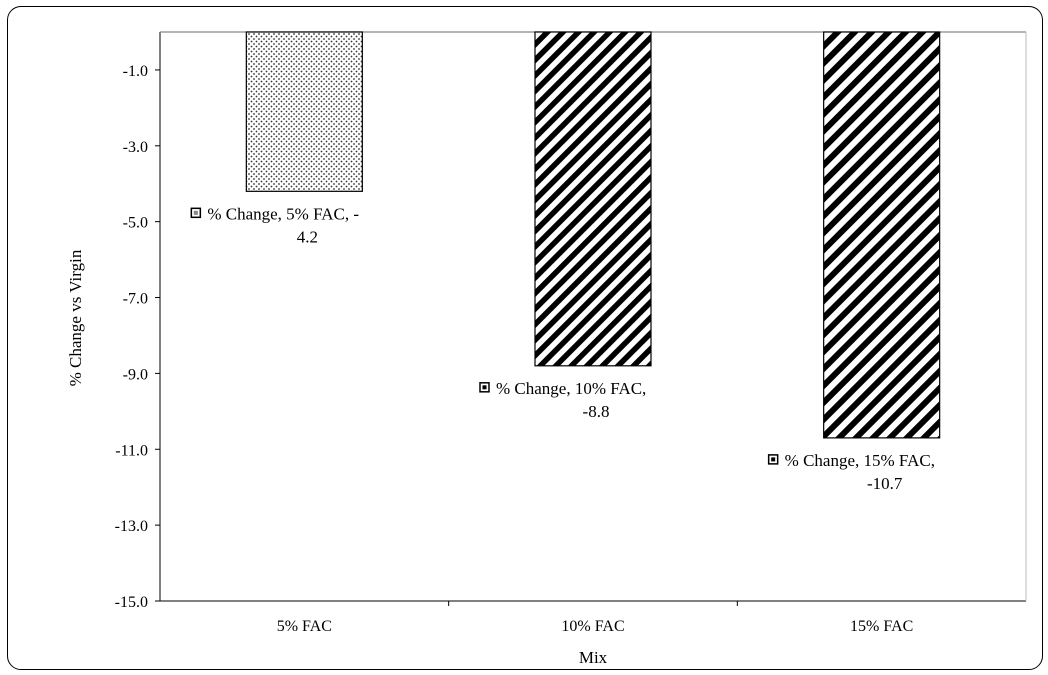 The width and height of the screenshot is (1048, 675). Describe the element at coordinates (304, 626) in the screenshot. I see `x-tick-label: 5% FAC` at that location.